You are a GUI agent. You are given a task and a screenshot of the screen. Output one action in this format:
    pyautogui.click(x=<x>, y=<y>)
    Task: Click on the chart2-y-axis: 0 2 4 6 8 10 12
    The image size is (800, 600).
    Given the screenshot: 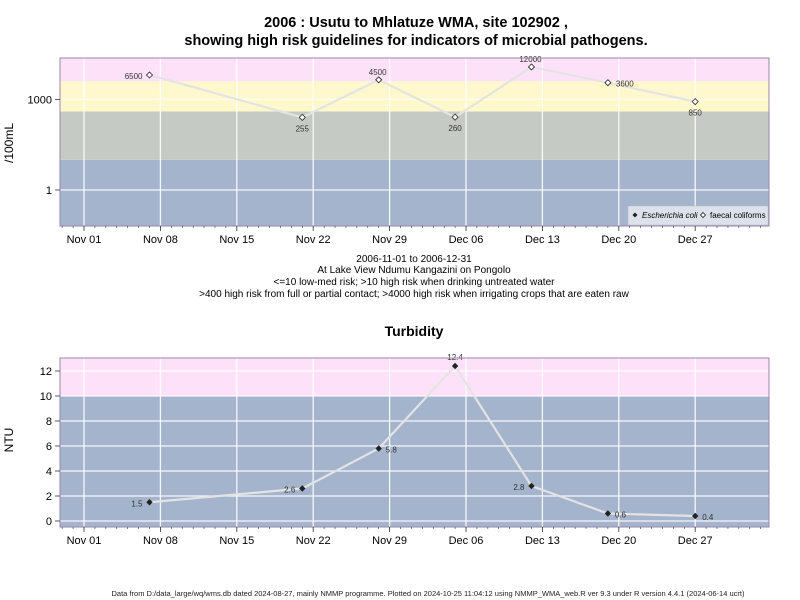 What is the action you would take?
    pyautogui.click(x=50, y=447)
    